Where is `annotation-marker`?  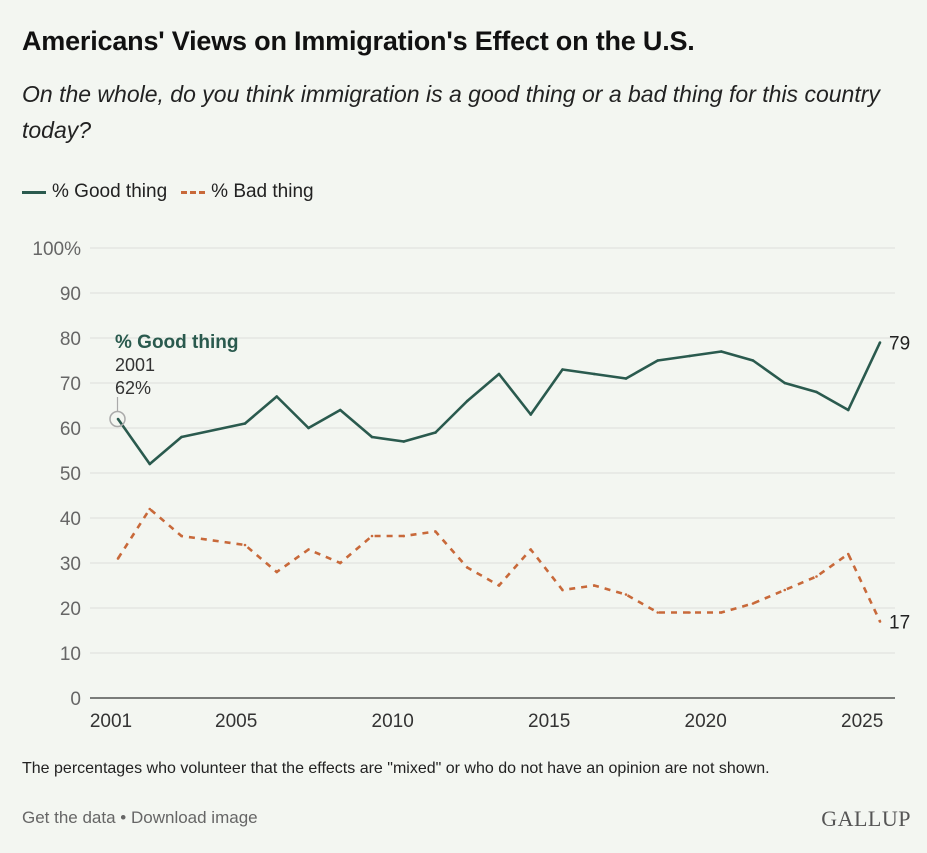 annotation-marker is located at coordinates (117, 419).